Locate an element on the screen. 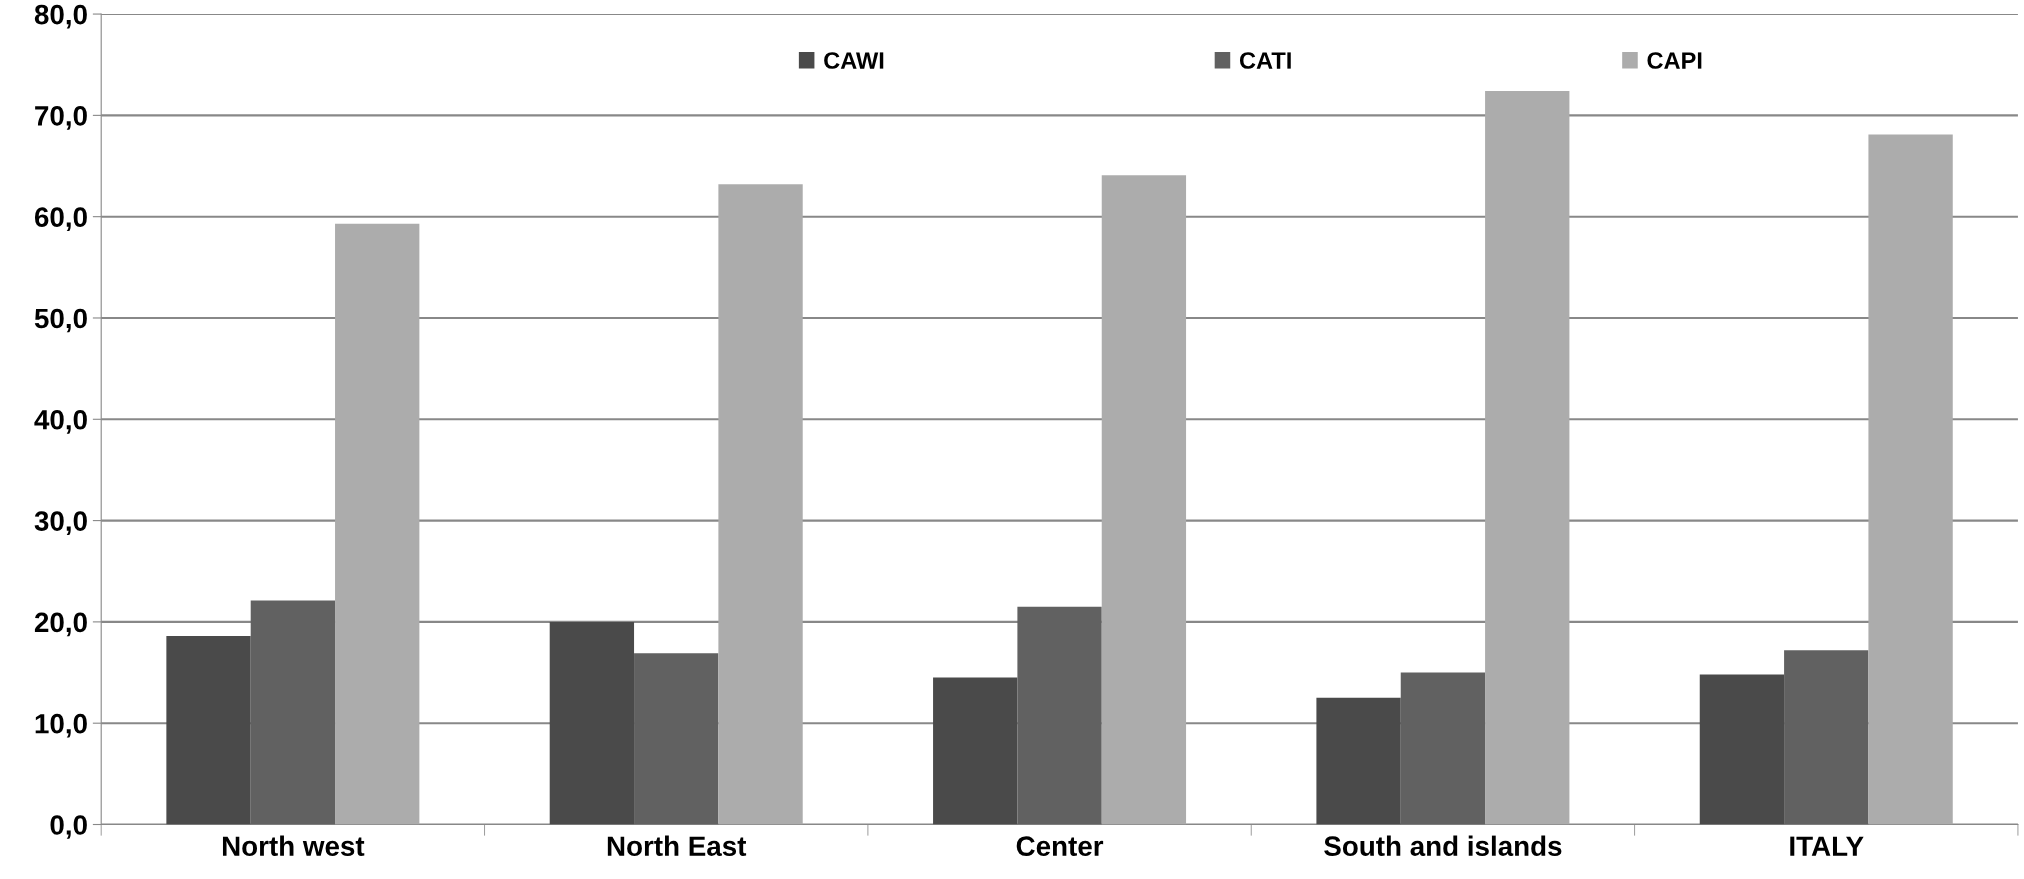  x-tick-label: North west is located at coordinates (293, 846).